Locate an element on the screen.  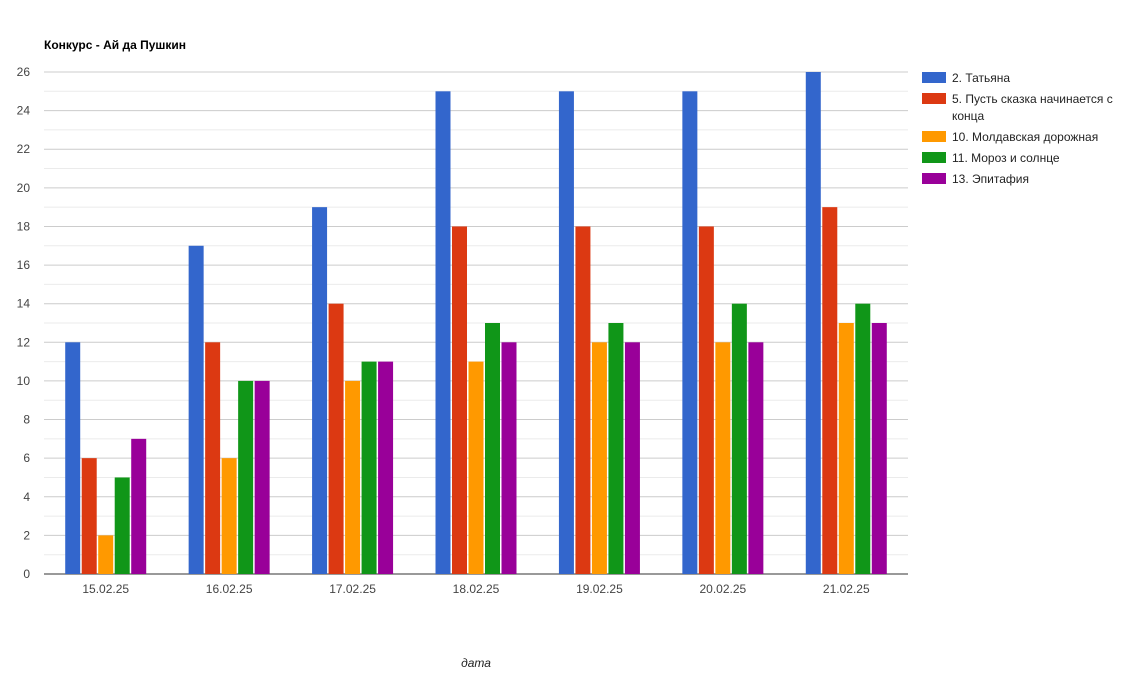
legend-item: 13. Эпитафия is located at coordinates (975, 179).